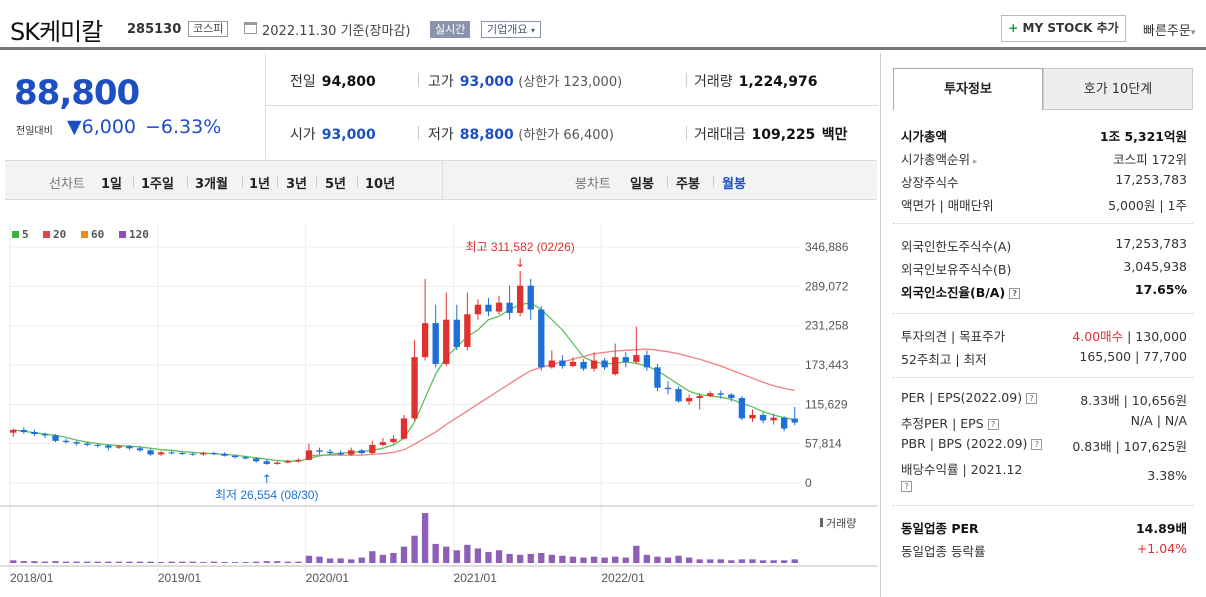 This screenshot has height=597, width=1206. What do you see at coordinates (688, 184) in the screenshot?
I see `candle-weekly: 주봉` at bounding box center [688, 184].